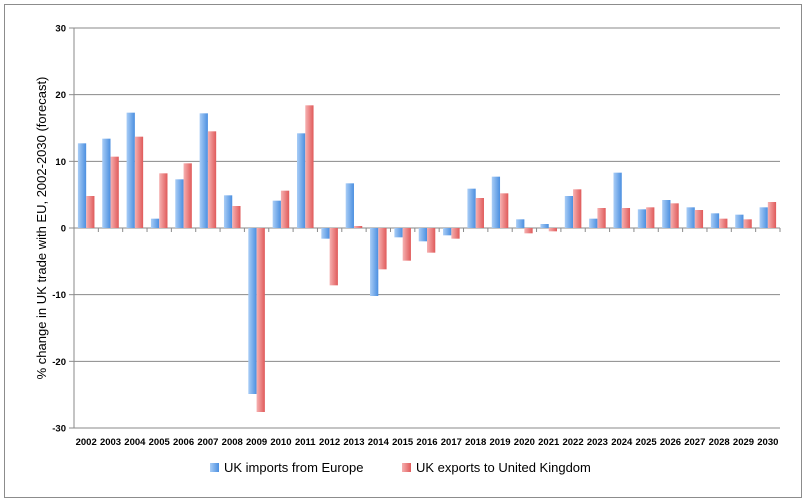 The width and height of the screenshot is (808, 504). What do you see at coordinates (723, 223) in the screenshot?
I see `bar-exports-2028` at bounding box center [723, 223].